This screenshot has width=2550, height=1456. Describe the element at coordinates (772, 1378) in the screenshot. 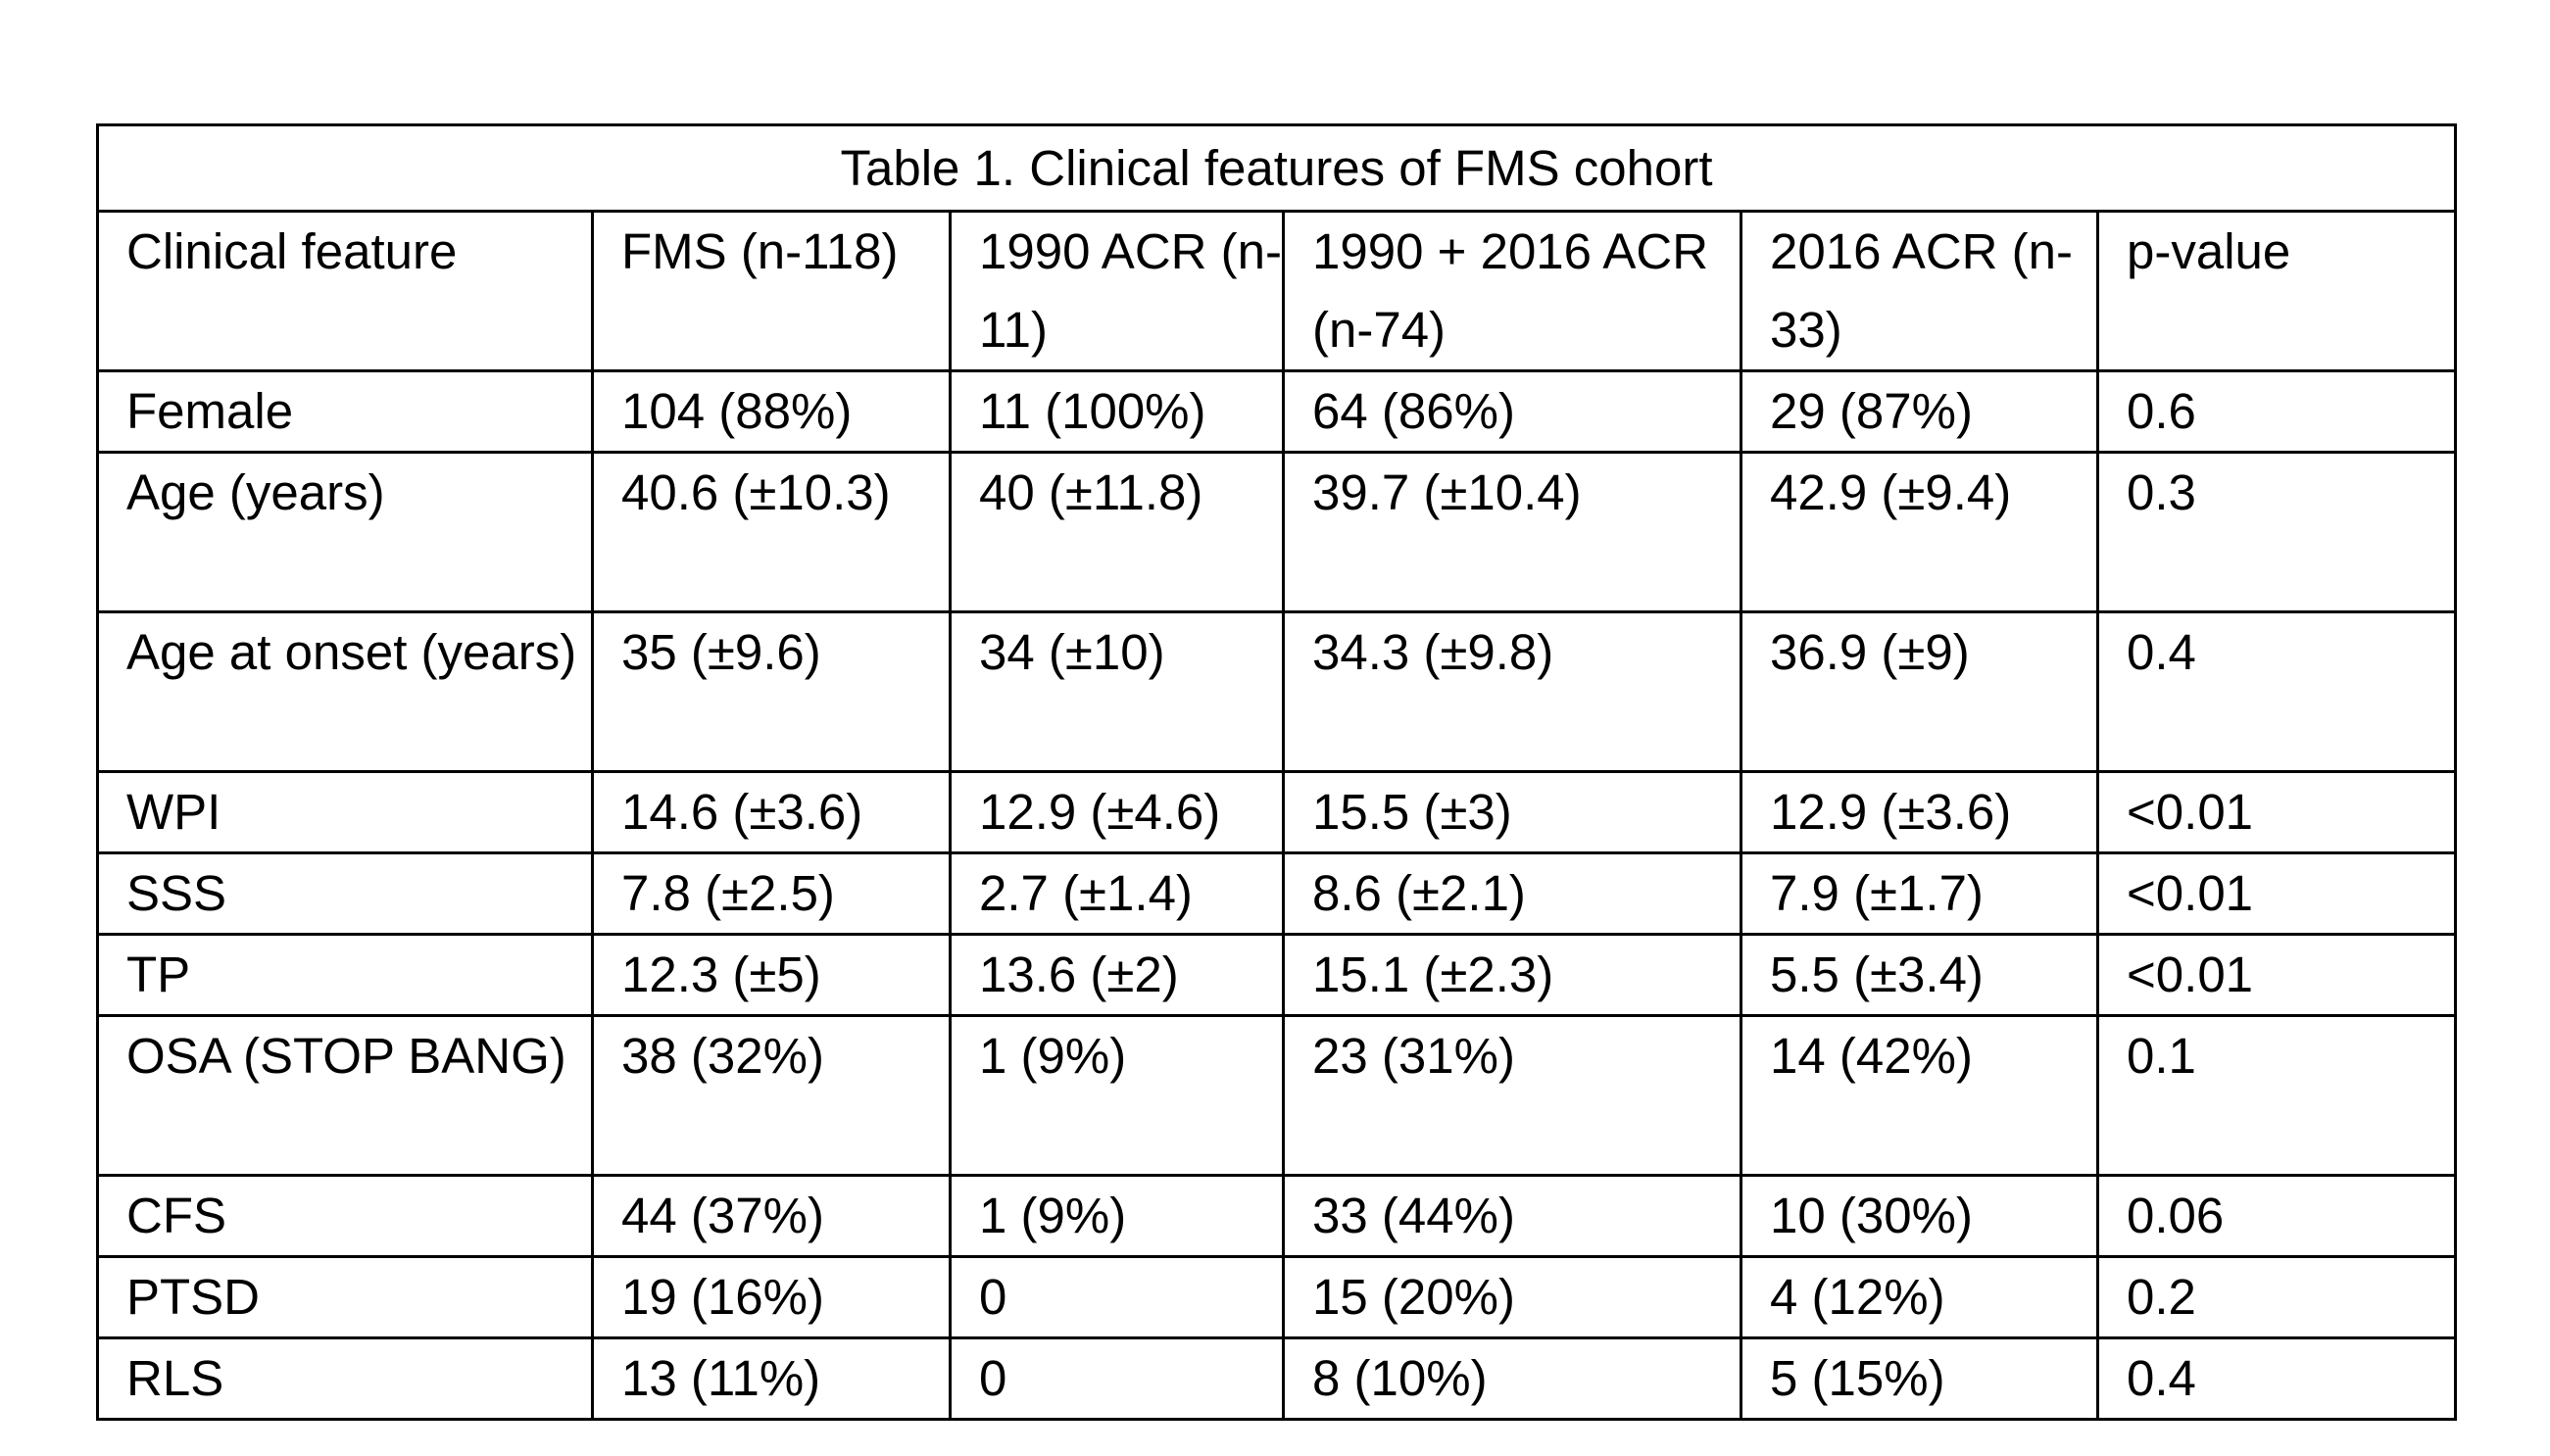

I see `table-cell: 13 (11%)` at that location.